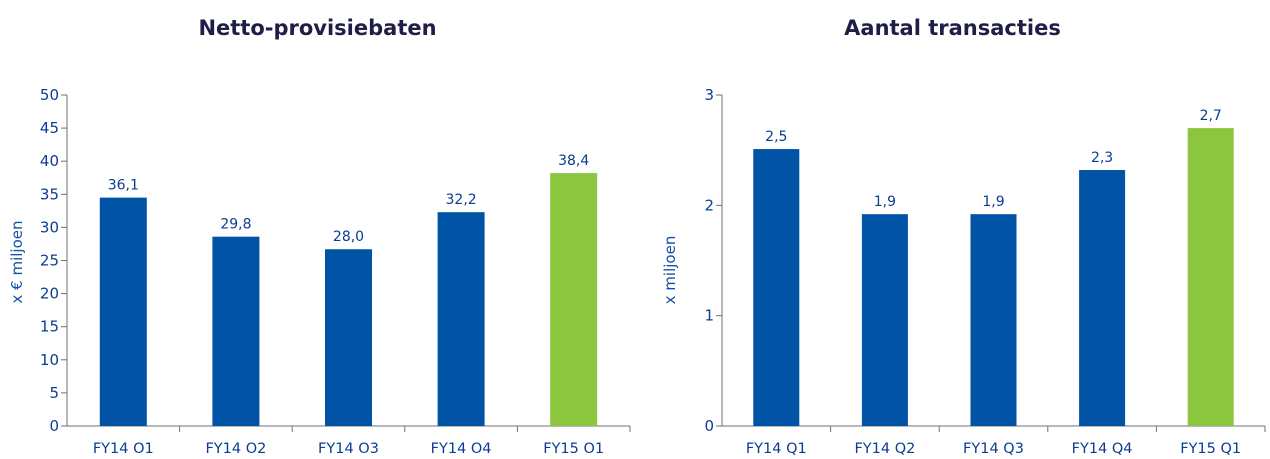 Image resolution: width=1270 pixels, height=459 pixels. Describe the element at coordinates (49, 360) in the screenshot. I see `y-tick-label: 10` at that location.